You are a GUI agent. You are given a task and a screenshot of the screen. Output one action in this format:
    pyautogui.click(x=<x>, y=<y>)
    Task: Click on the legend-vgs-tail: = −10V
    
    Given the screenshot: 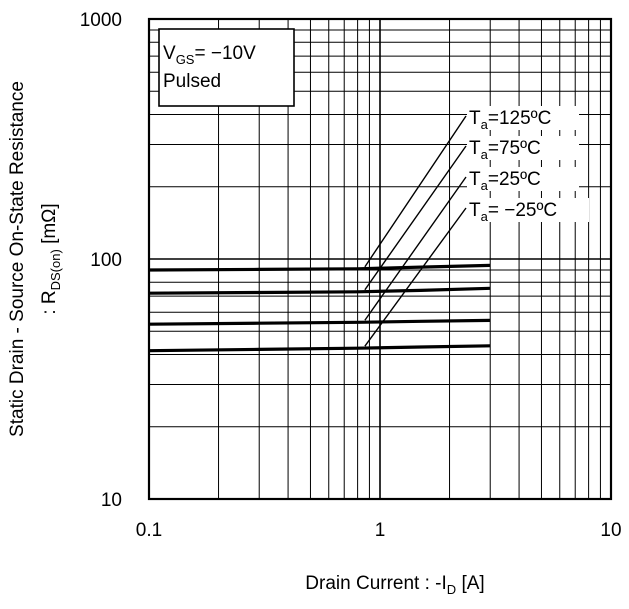 What is the action you would take?
    pyautogui.click(x=225, y=53)
    